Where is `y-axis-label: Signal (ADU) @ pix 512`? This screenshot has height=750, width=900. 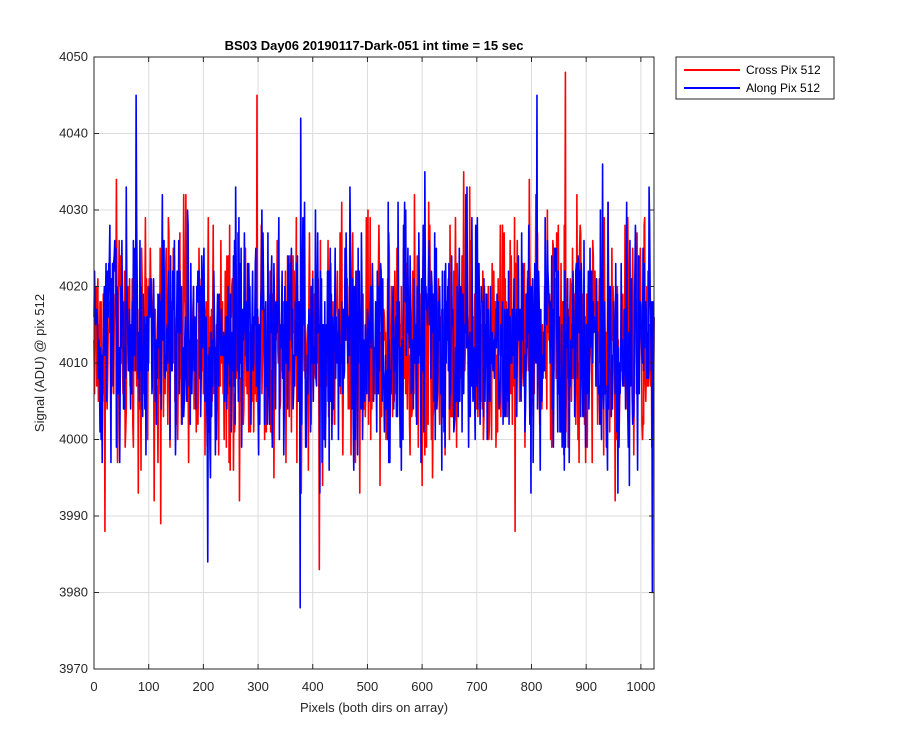
y-axis-label: Signal (ADU) @ pix 512 is located at coordinates (39, 363).